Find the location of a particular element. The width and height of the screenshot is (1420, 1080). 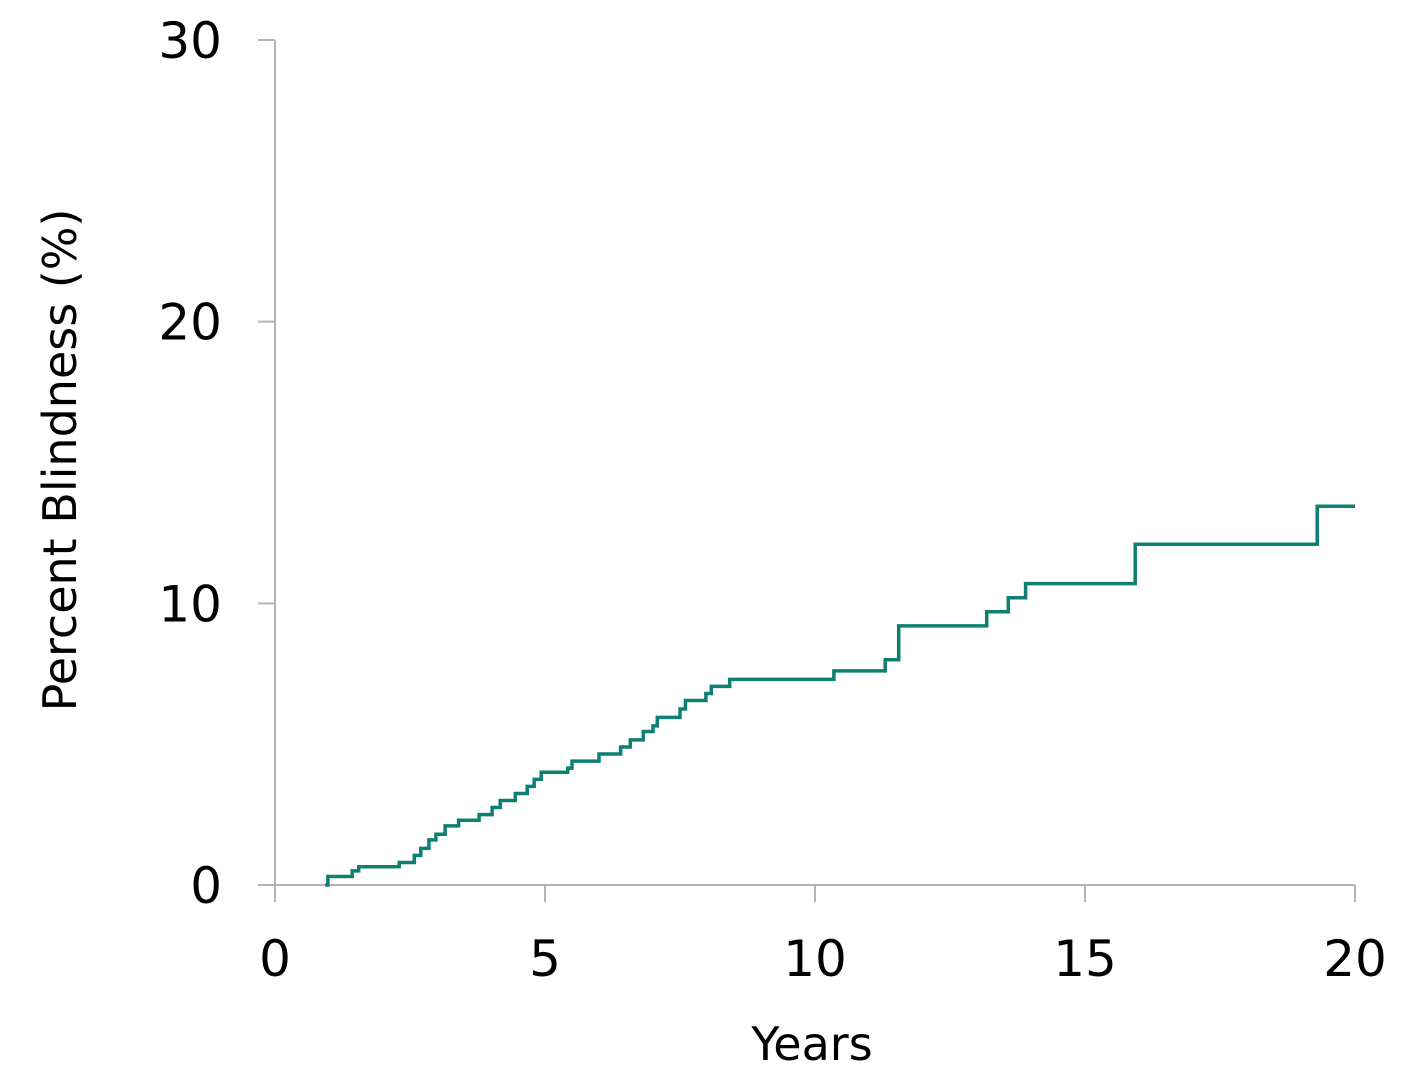

x-tick-label: 5 is located at coordinates (545, 959).